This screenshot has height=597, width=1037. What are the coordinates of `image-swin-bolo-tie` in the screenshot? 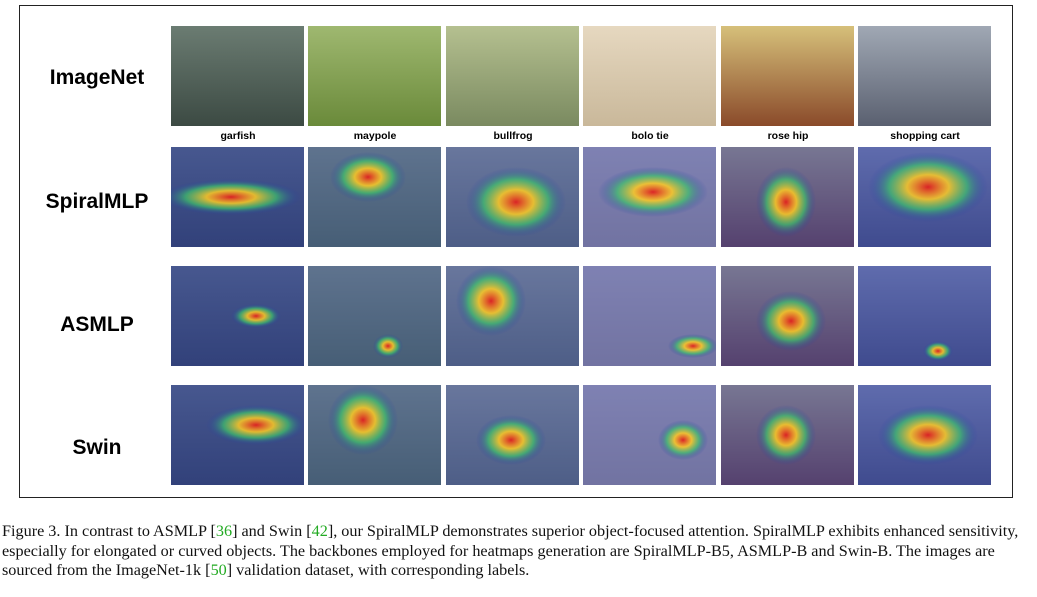 It's located at (649, 435).